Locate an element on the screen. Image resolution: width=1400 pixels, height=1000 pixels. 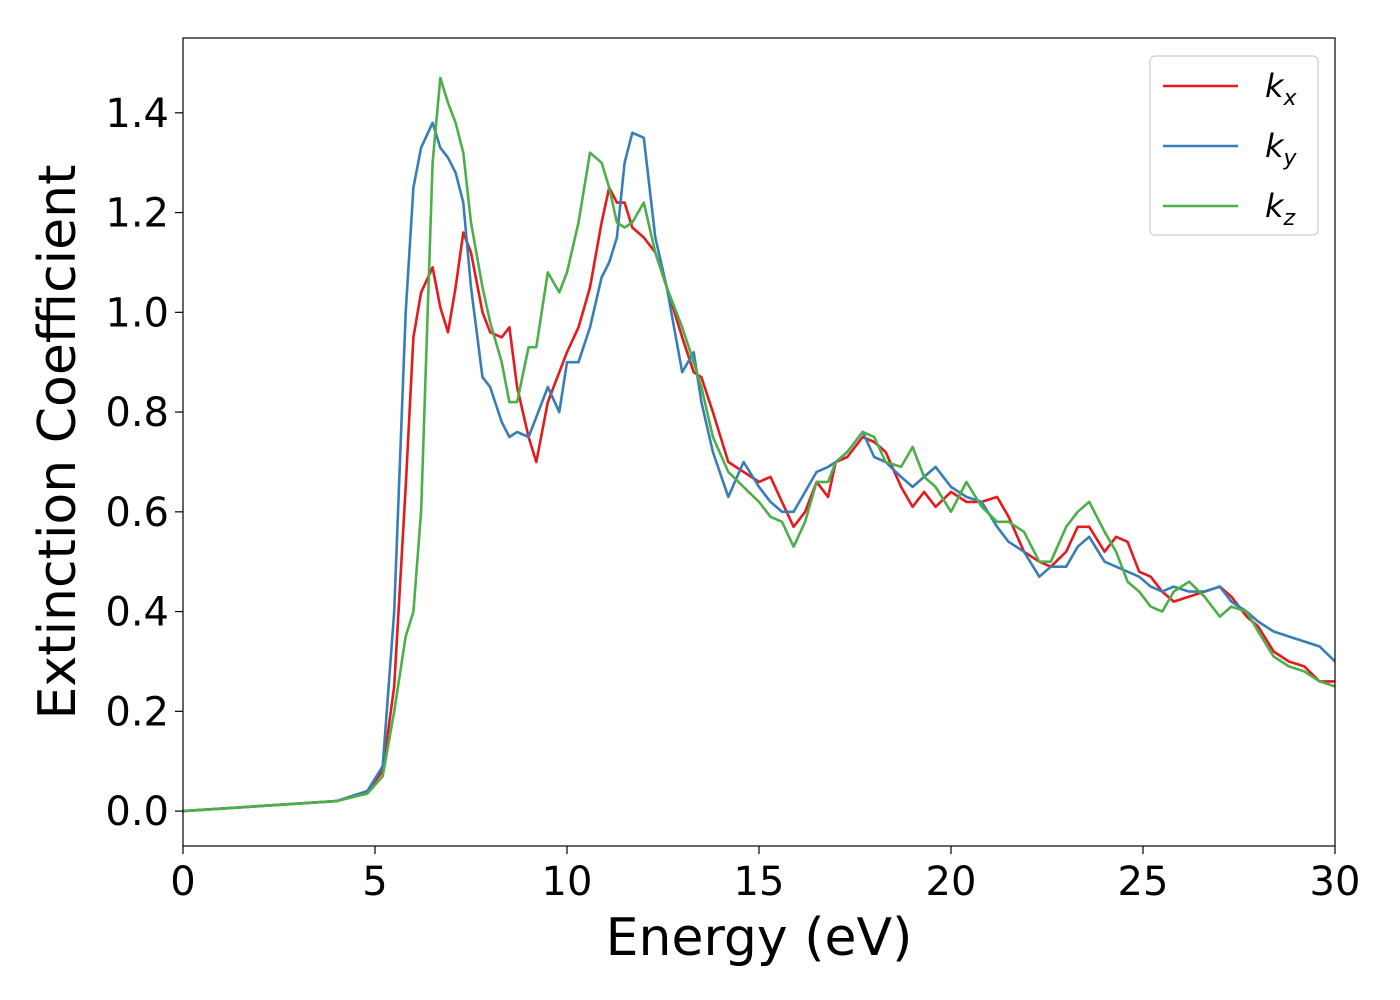
y-tick-label: 0.6 is located at coordinates (137, 513).